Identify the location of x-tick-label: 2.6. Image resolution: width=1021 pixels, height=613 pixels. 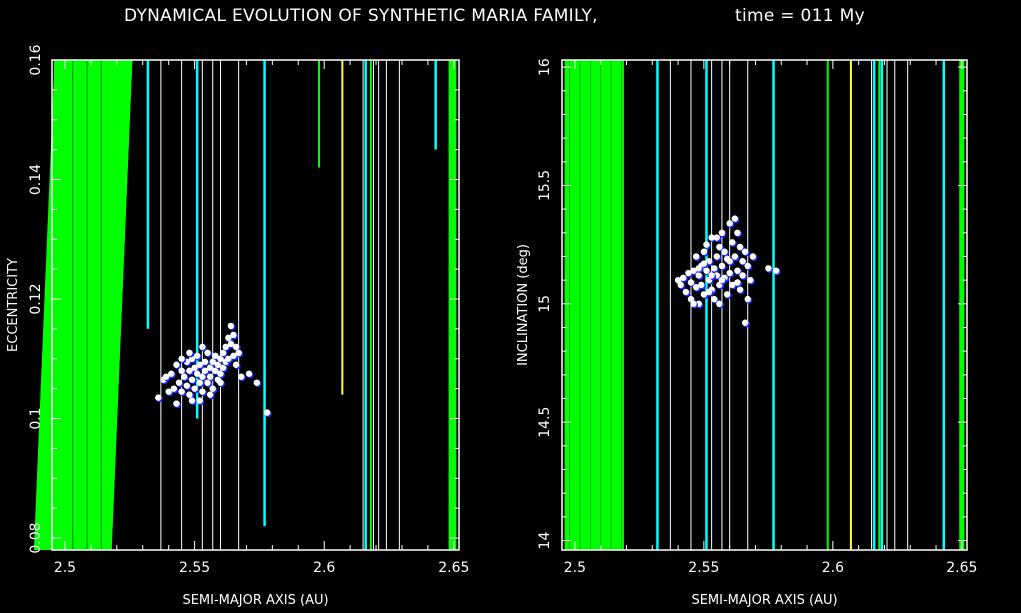
(324, 568).